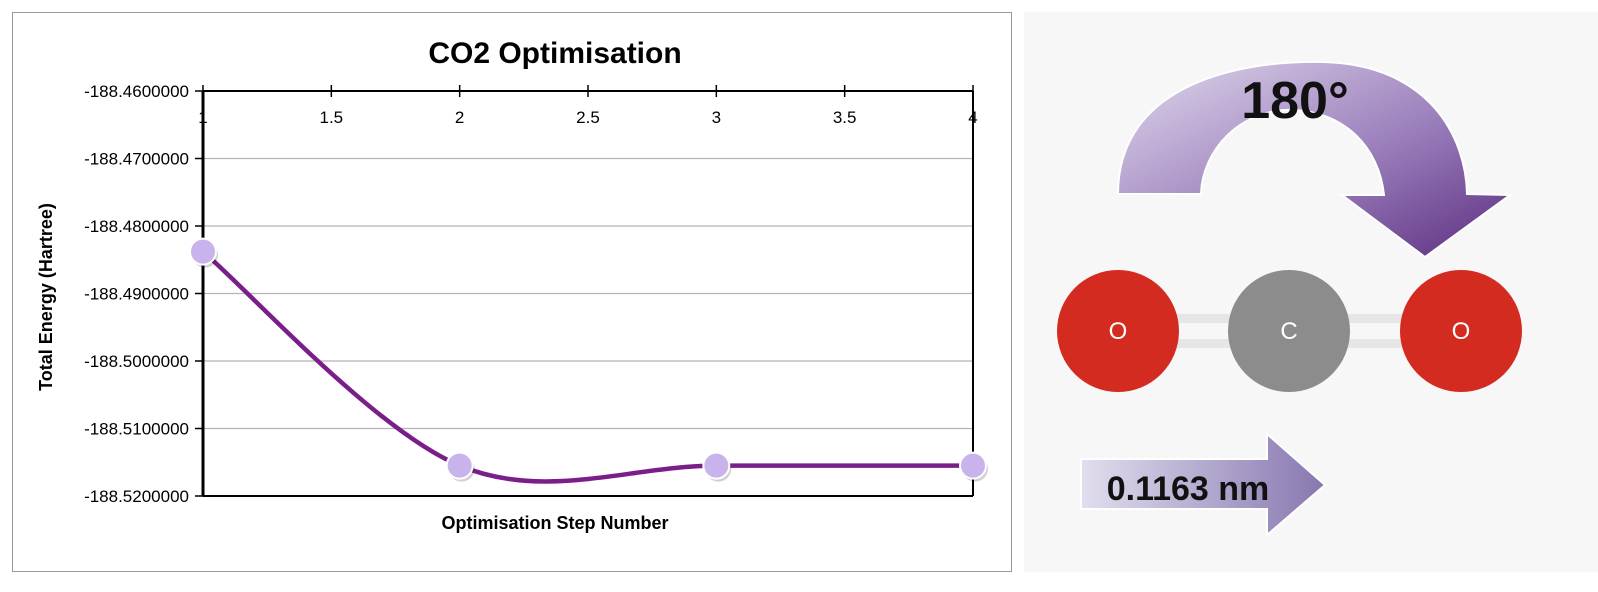 The image size is (1598, 592). I want to click on rotation-arrow-icon, so click(1314, 159).